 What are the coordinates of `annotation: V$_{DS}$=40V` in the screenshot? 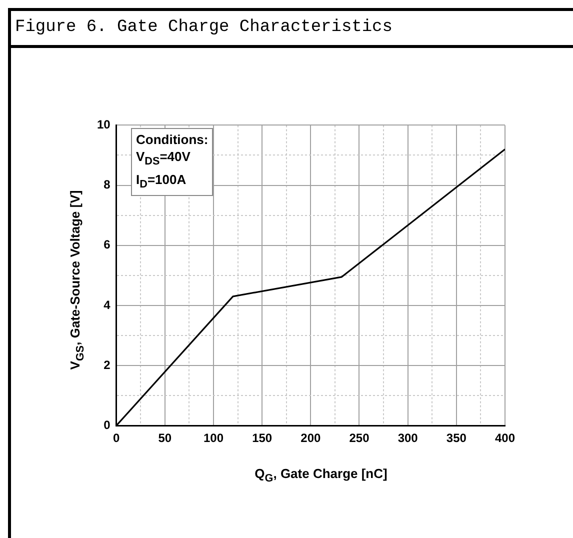 It's located at (164, 159).